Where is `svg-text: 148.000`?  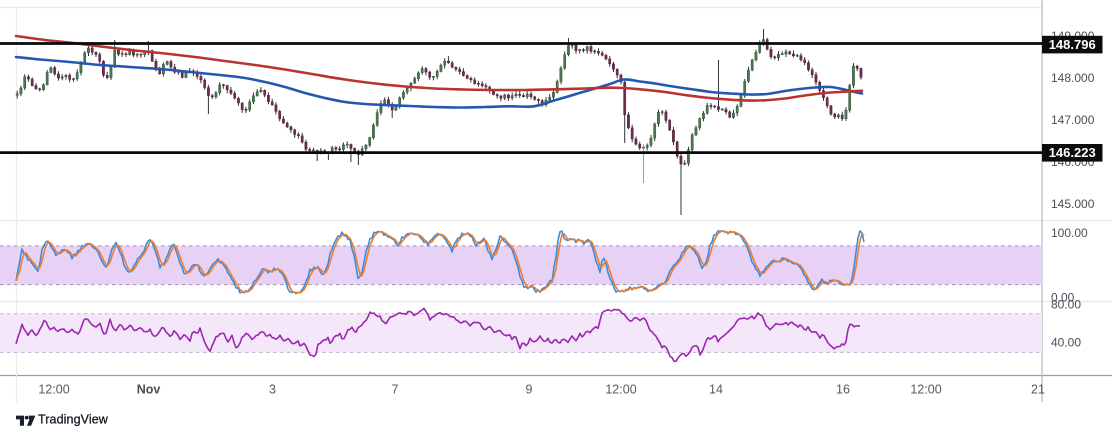 svg-text: 148.000 is located at coordinates (1073, 78).